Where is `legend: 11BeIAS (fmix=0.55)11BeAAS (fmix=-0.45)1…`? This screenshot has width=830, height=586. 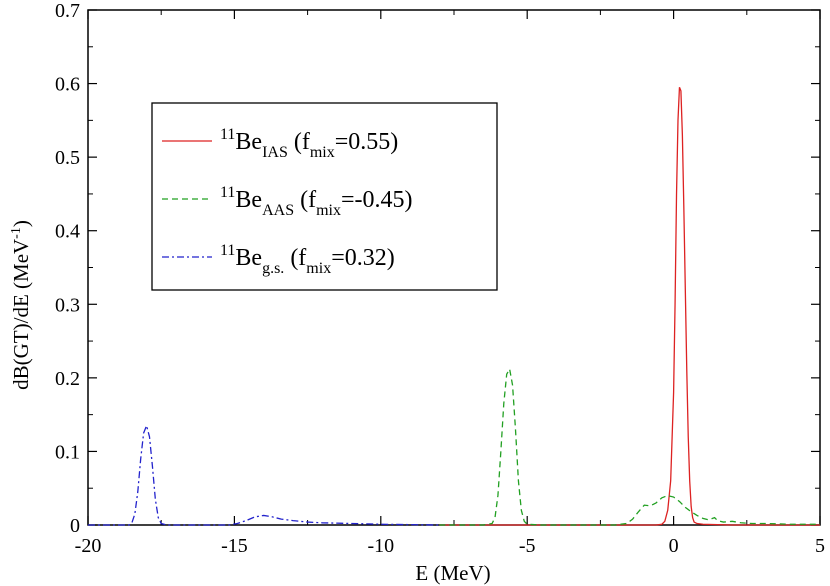
legend: 11BeIAS (fmix=0.55)11BeAAS (fmix=-0.45)1… is located at coordinates (324, 196).